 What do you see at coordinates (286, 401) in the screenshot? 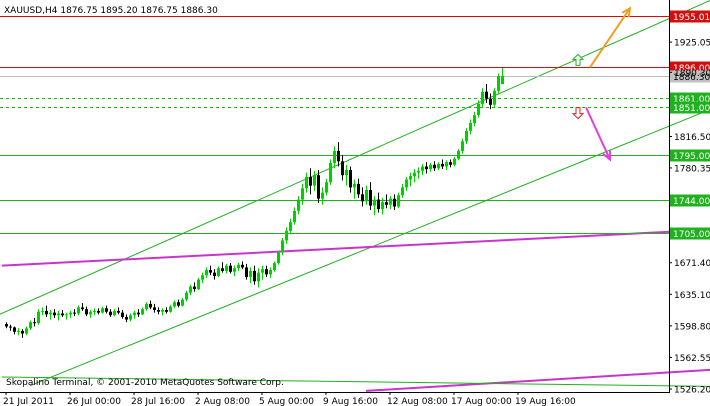
I see `time-tick-label: 5 Aug 00:00` at bounding box center [286, 401].